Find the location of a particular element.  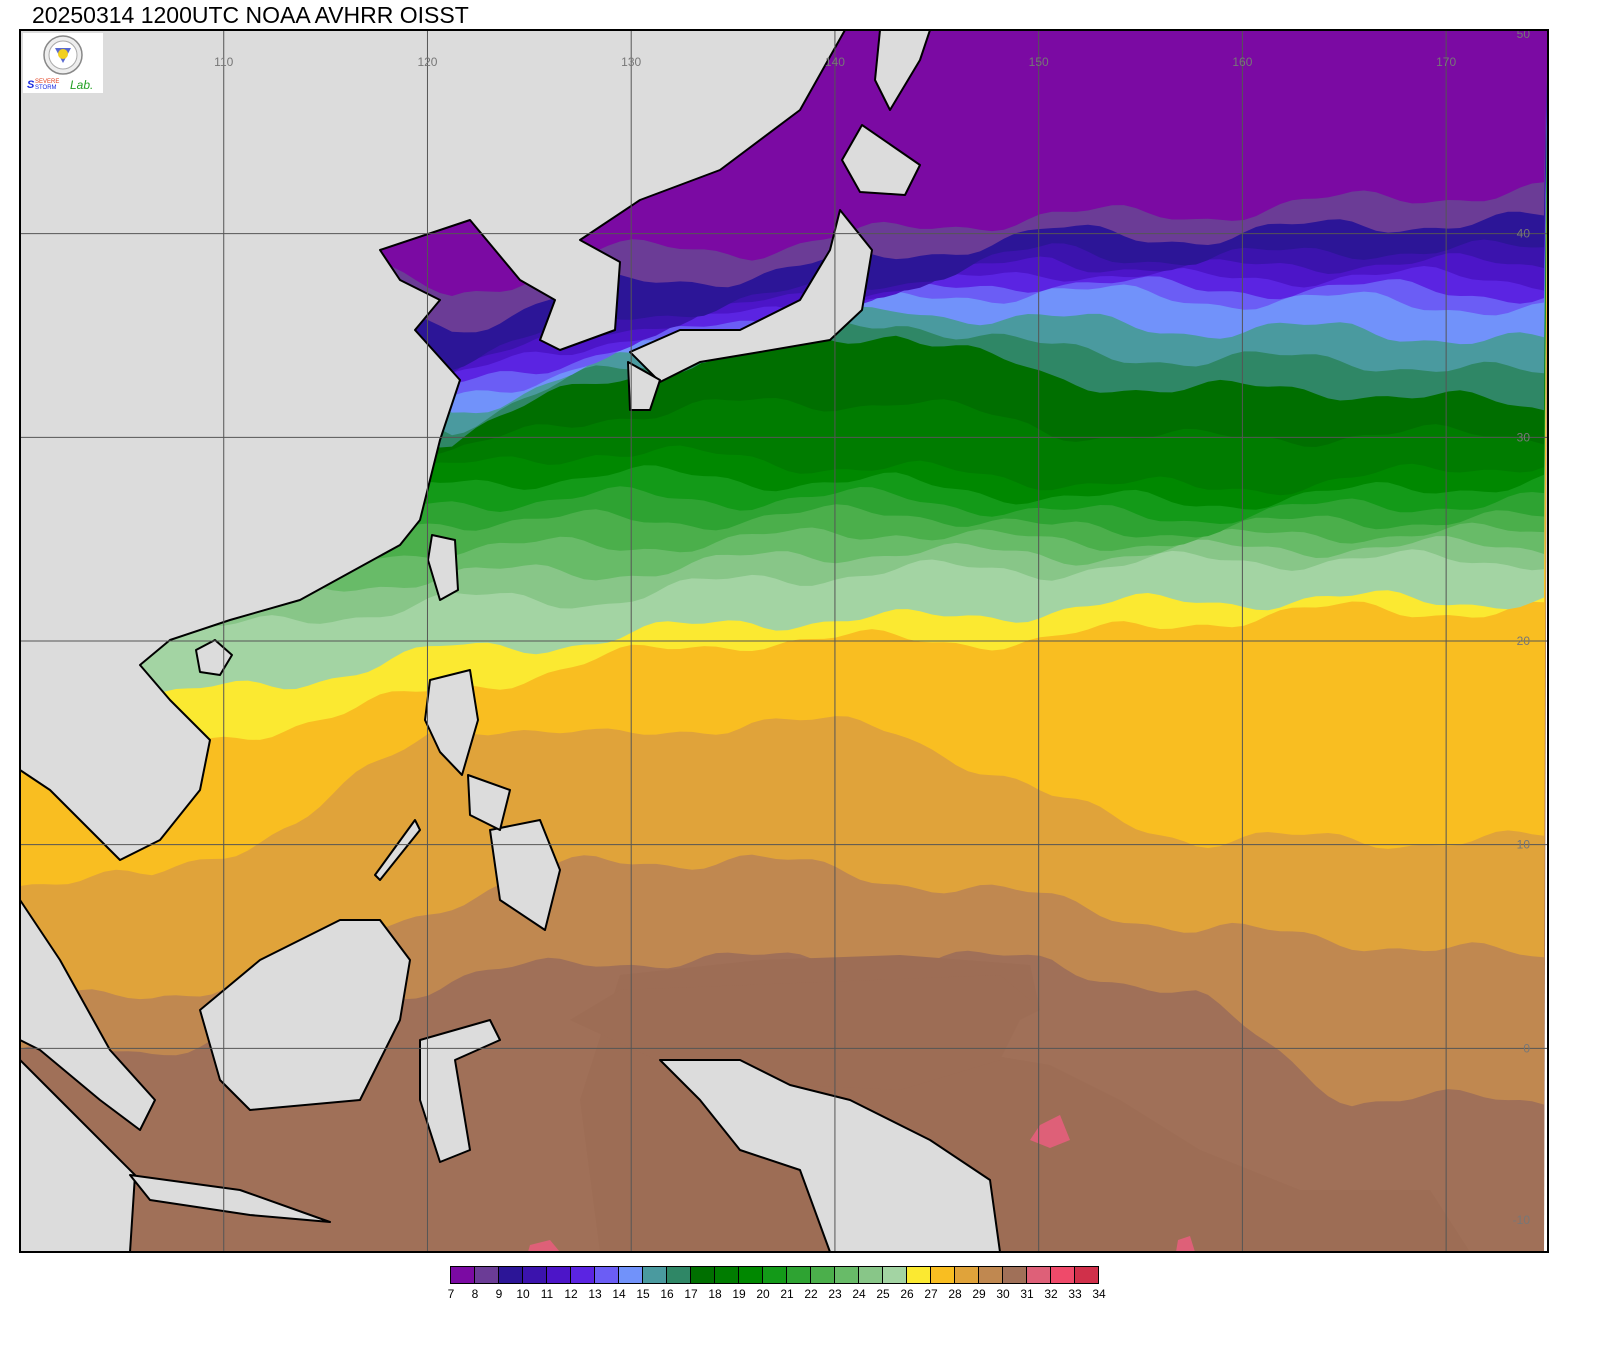

colorbar-label: 16 is located at coordinates (667, 1294).